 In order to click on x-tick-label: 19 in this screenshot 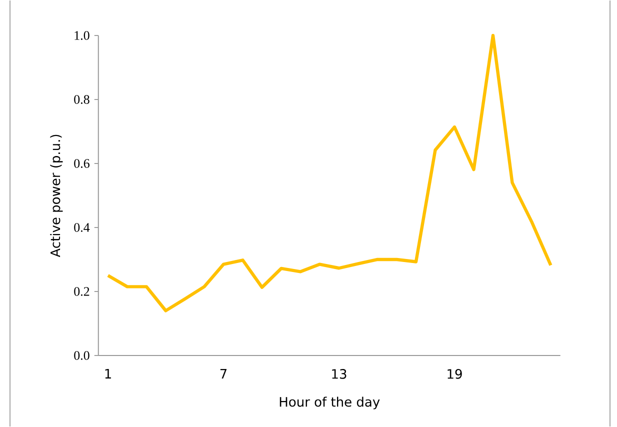, I will do `click(455, 374)`.